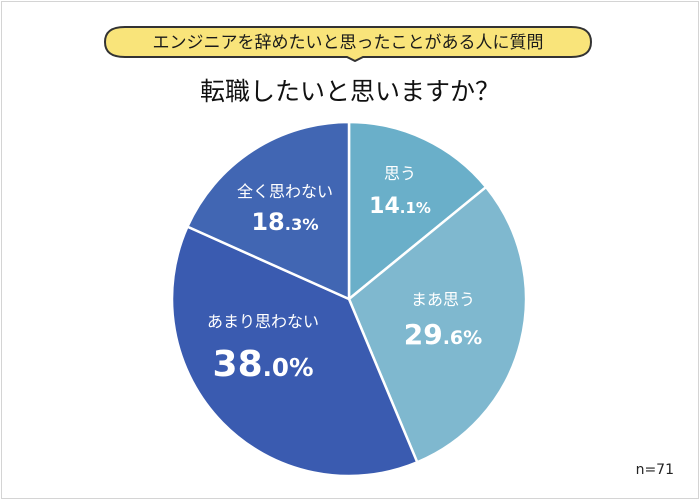 This screenshot has height=500, width=700. Describe the element at coordinates (399, 173) in the screenshot. I see `slice-name: 思う` at that location.